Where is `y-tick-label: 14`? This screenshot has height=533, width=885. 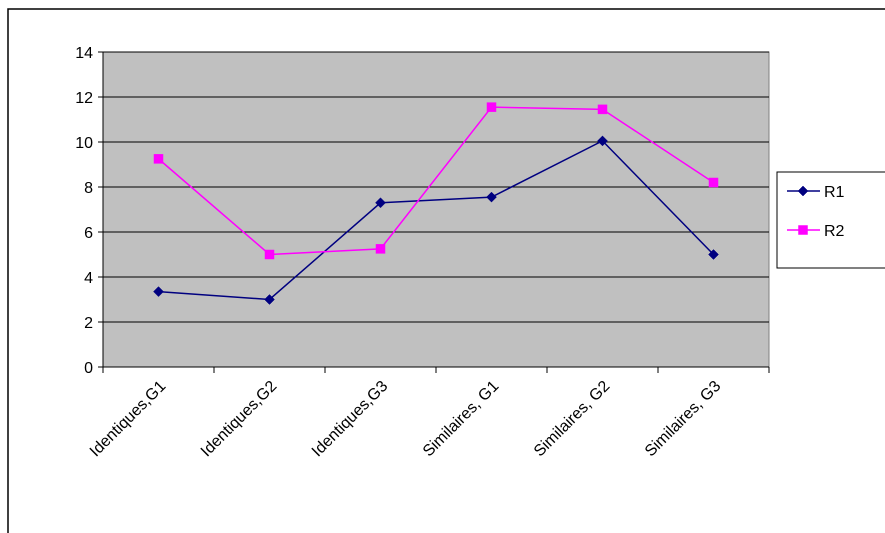 y-tick-label: 14 is located at coordinates (84, 53).